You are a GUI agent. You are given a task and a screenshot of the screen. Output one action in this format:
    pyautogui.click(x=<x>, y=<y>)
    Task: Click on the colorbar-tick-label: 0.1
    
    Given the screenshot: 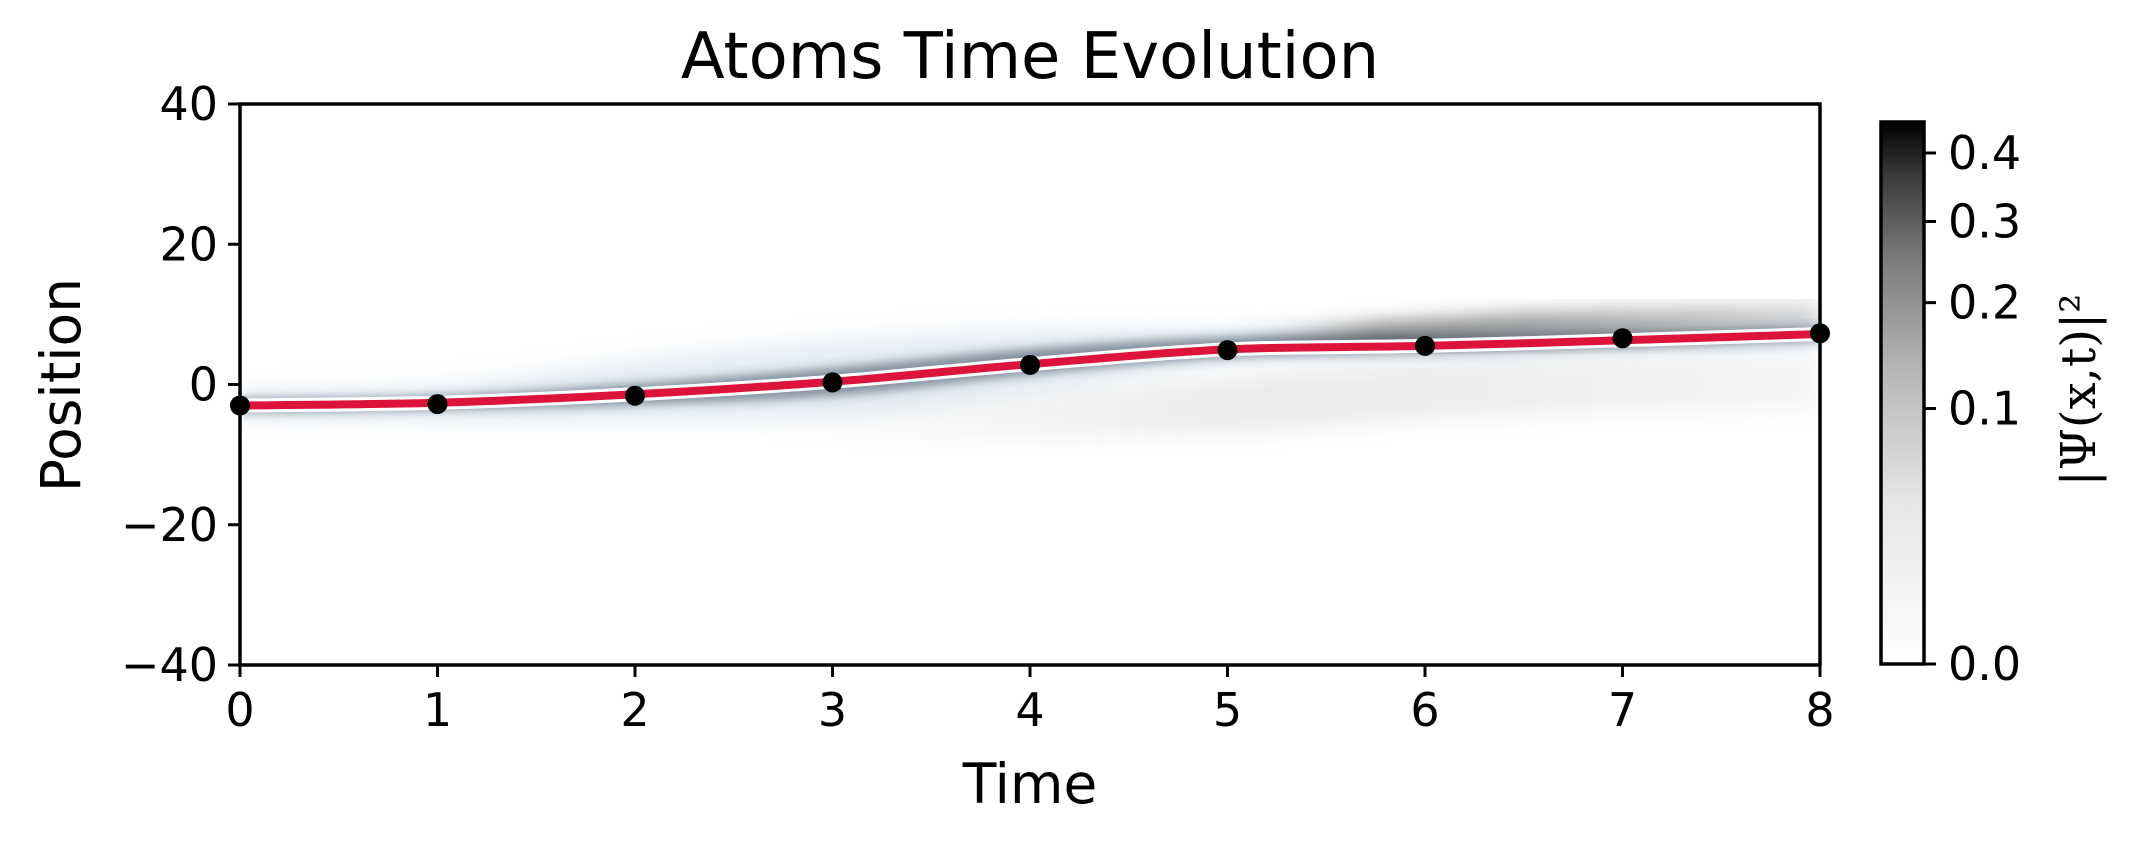 What is the action you would take?
    pyautogui.click(x=1984, y=408)
    